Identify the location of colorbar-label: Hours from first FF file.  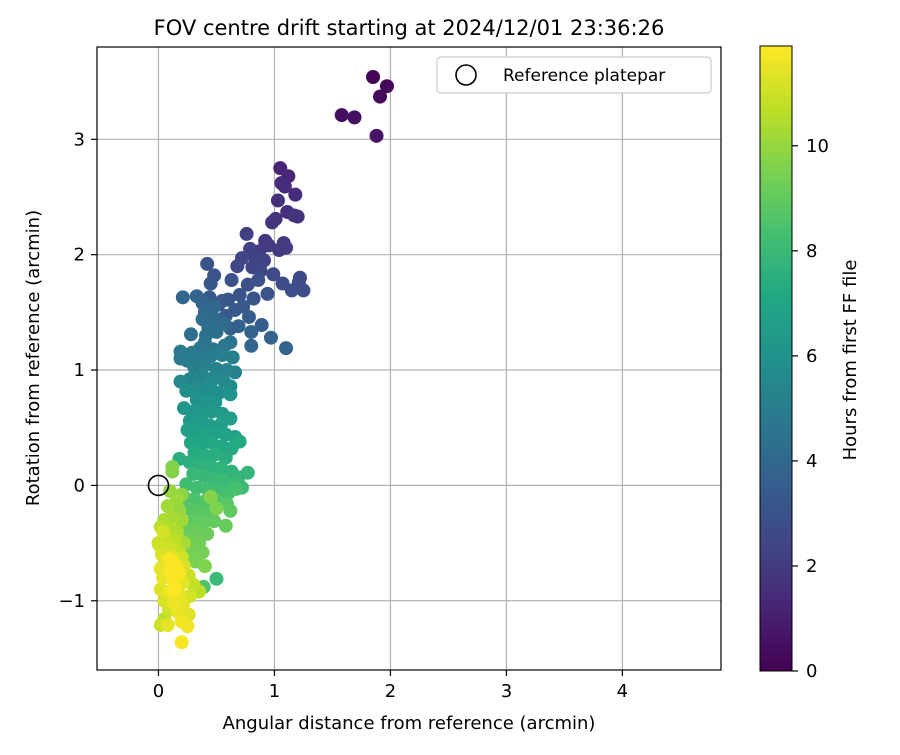
(850, 360).